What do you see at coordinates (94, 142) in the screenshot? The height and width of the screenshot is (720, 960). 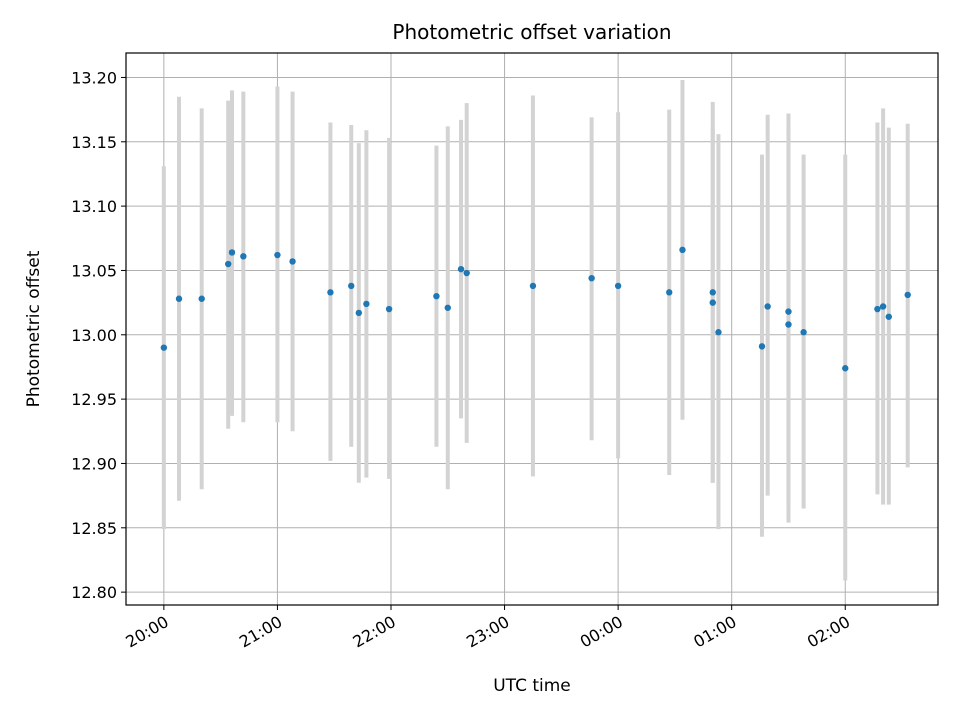 I see `y-tick-label: 13.15` at bounding box center [94, 142].